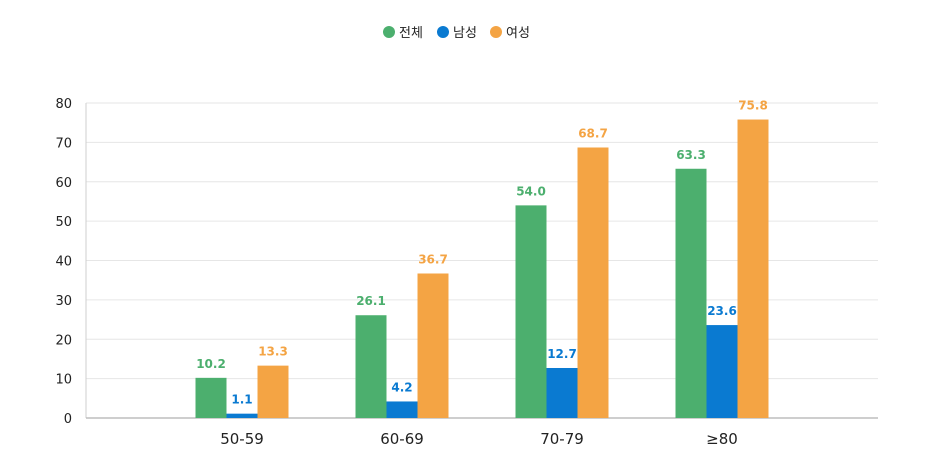  What do you see at coordinates (411, 33) in the screenshot?
I see `legend-label-0: 전체` at bounding box center [411, 33].